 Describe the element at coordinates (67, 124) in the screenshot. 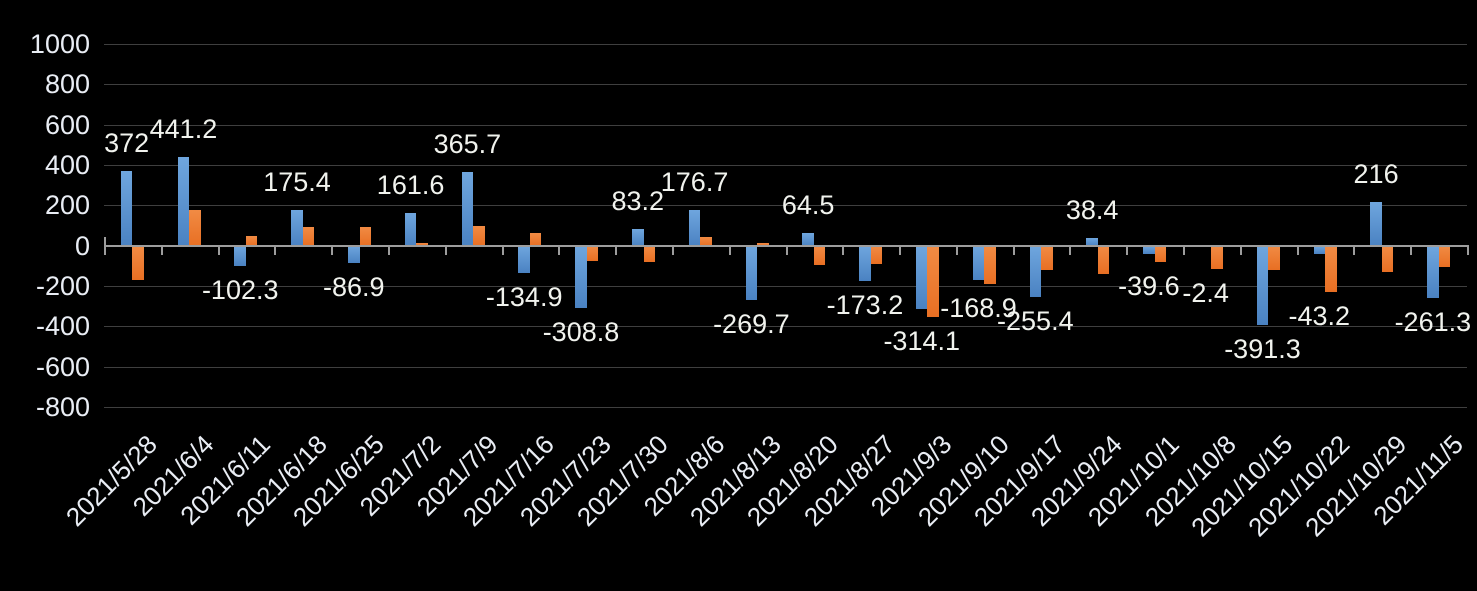

I see `y-axis-tick-label: 600` at that location.